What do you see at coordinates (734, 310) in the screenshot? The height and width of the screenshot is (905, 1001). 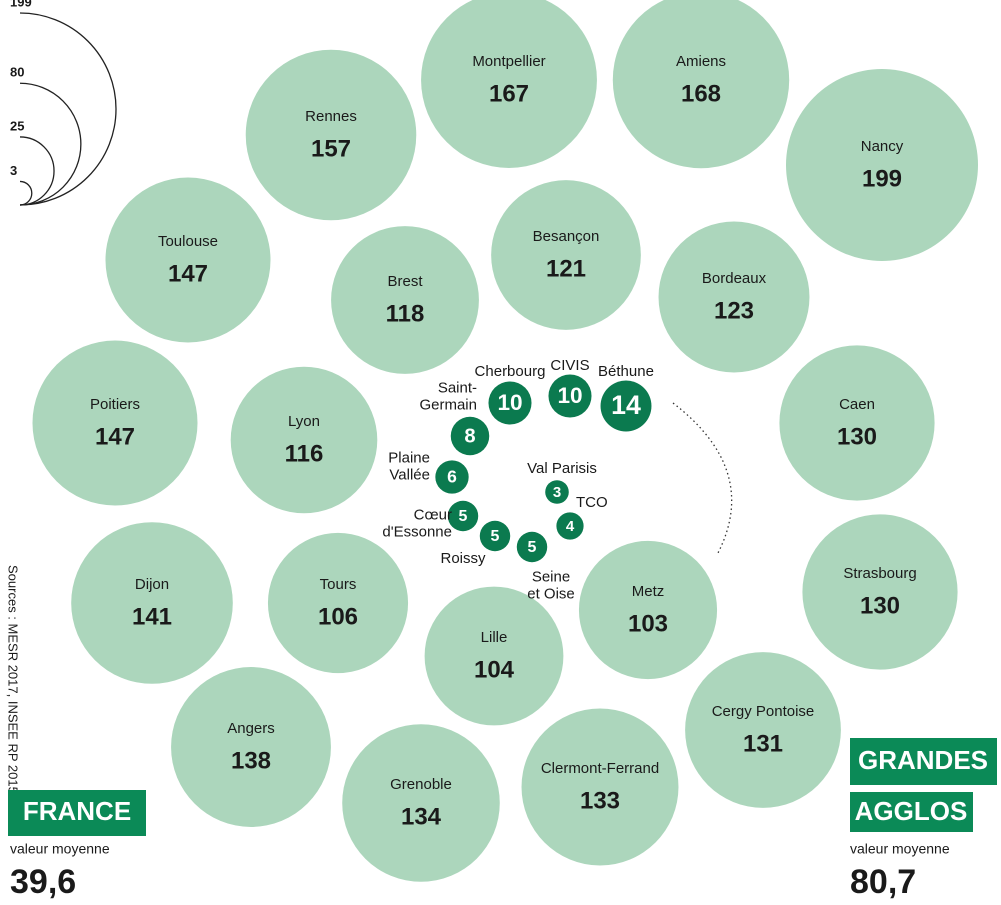 I see `bubble-value: 123` at bounding box center [734, 310].